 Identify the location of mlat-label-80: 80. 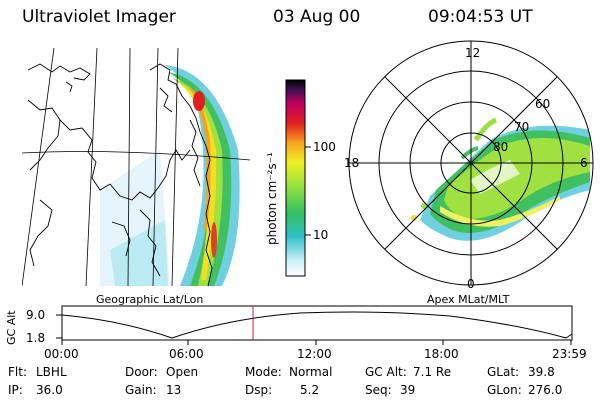
(501, 147).